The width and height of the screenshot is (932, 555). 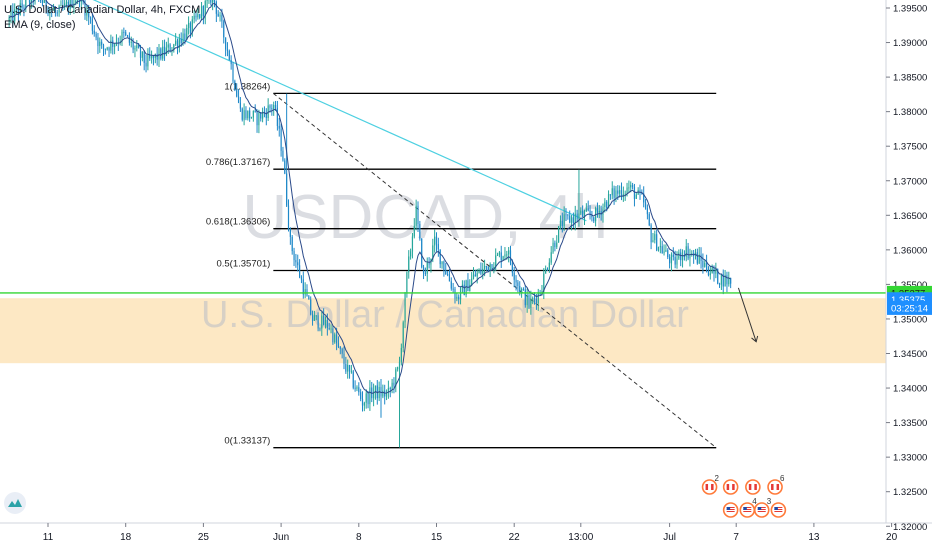 What do you see at coordinates (910, 9) in the screenshot?
I see `y-tick-label: 1.39500` at bounding box center [910, 9].